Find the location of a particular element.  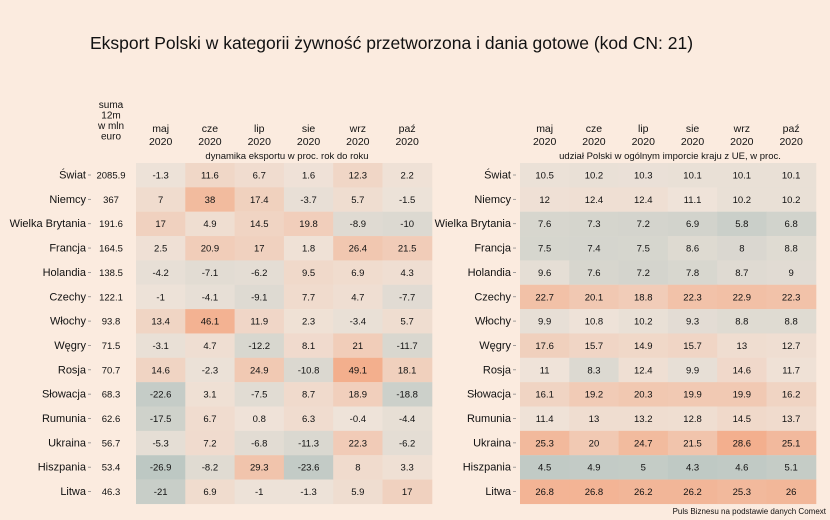

right-cell-value: 26 is located at coordinates (791, 492).